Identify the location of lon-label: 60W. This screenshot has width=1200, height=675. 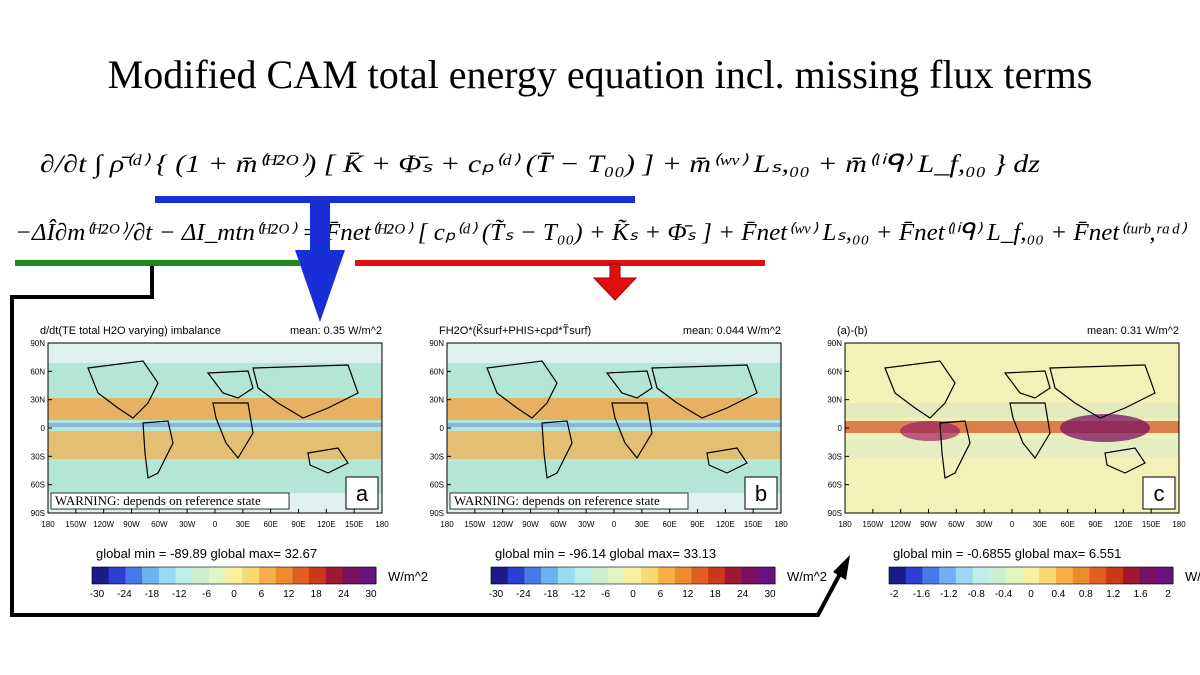
(558, 524).